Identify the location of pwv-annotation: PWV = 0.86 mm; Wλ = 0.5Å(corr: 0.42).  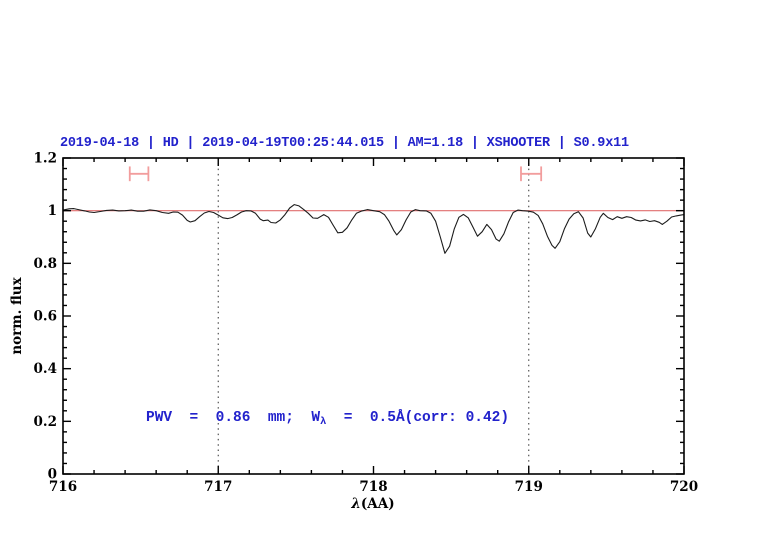
(327, 419).